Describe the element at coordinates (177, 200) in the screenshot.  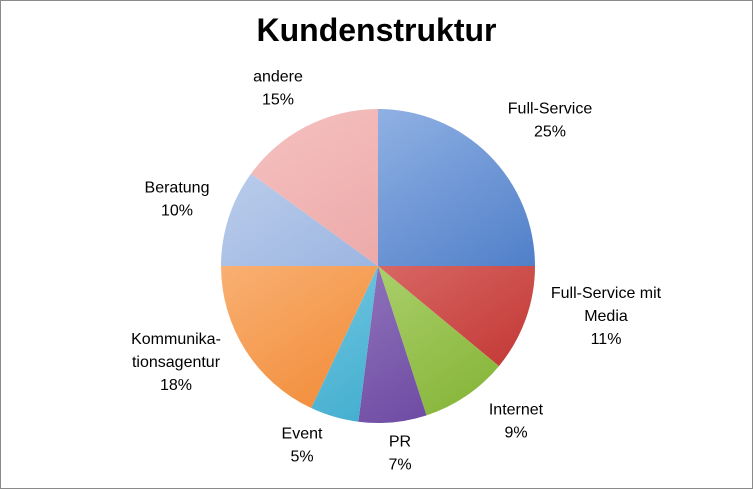
I see `slice-label-7: Beratung 10%` at that location.